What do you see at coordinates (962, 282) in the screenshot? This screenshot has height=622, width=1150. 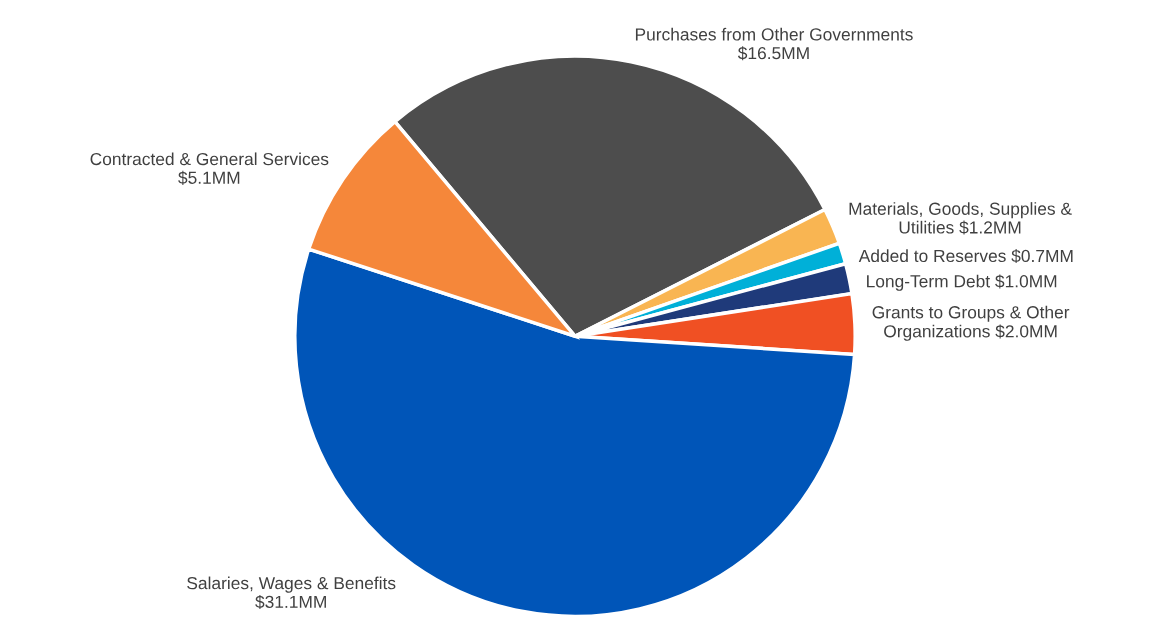 I see `slice-label: Long-Term Debt $1.0MM` at bounding box center [962, 282].